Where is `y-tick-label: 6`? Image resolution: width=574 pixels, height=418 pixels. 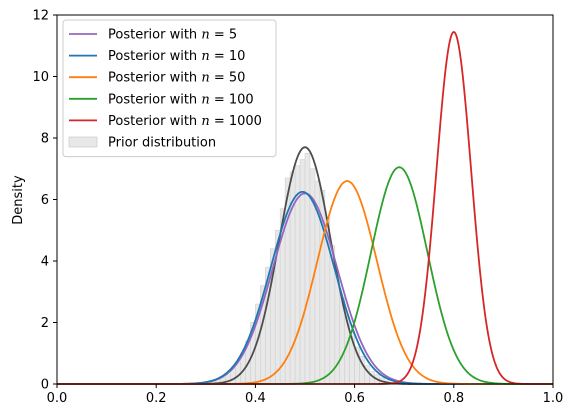 y-tick-label: 6 is located at coordinates (45, 200).